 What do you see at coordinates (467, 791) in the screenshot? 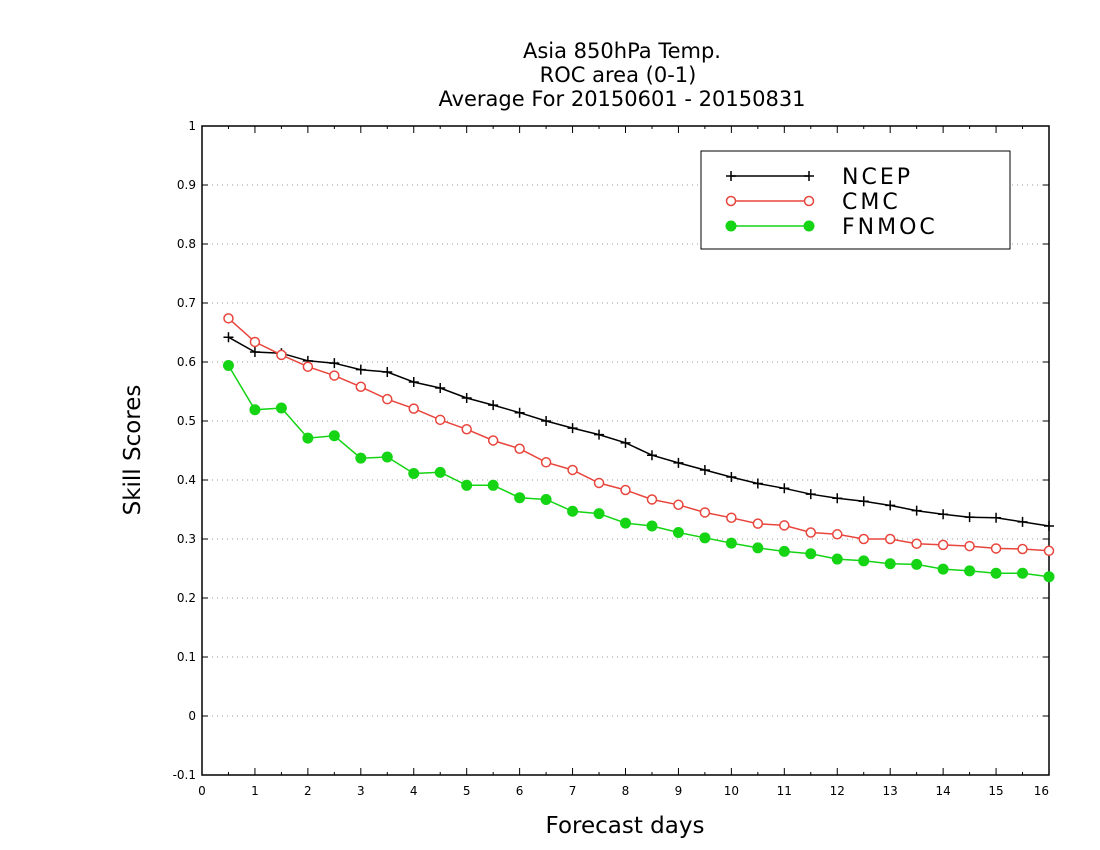
I see `x-tick-label: 5` at bounding box center [467, 791].